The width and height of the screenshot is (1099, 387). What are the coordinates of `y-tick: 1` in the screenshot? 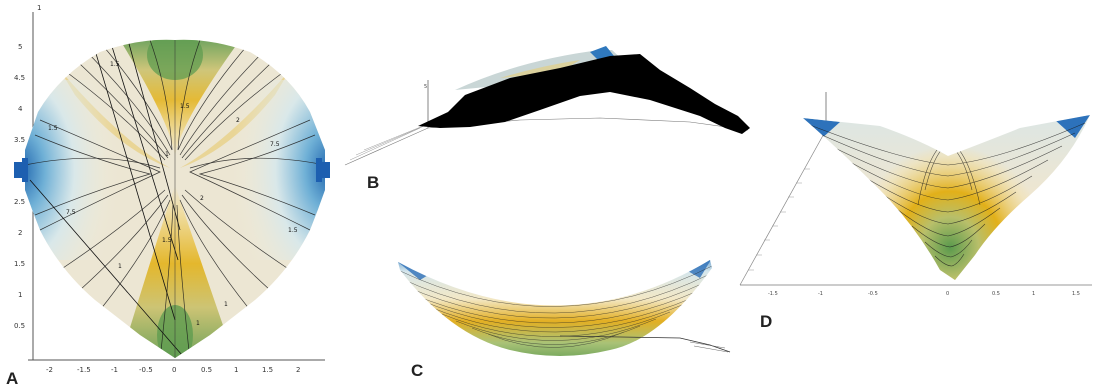 It's located at (20, 295).